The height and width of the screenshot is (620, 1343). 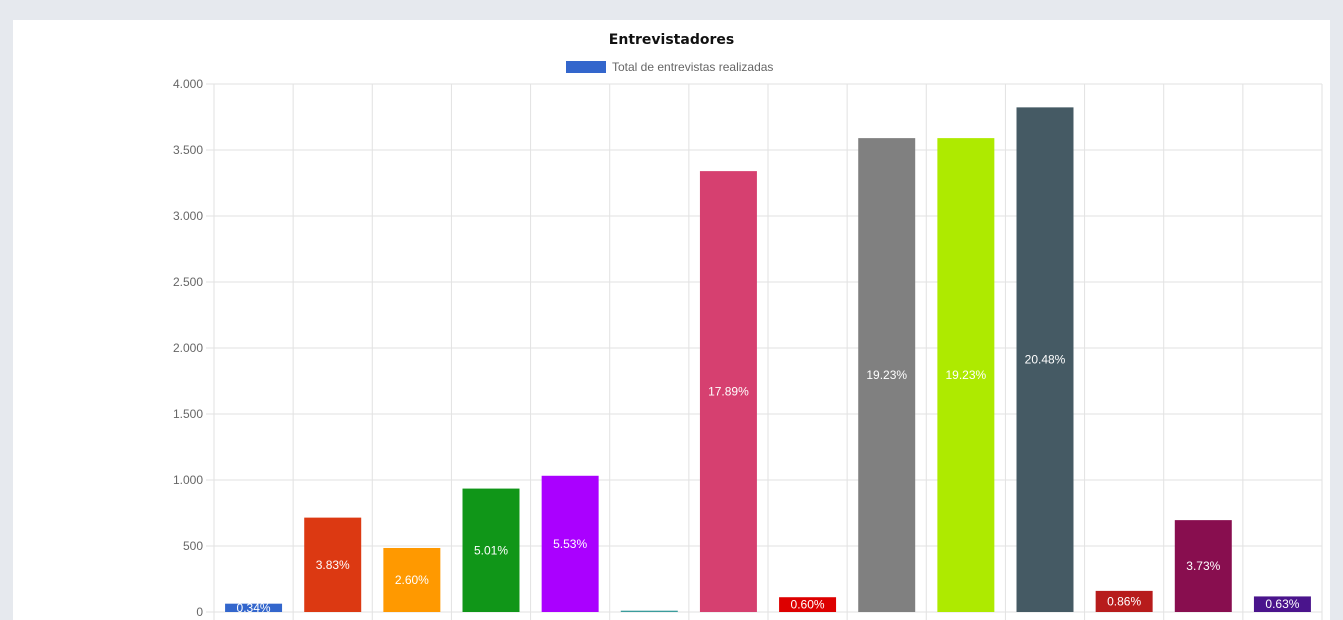 What do you see at coordinates (193, 546) in the screenshot?
I see `y-tick-label: 500` at bounding box center [193, 546].